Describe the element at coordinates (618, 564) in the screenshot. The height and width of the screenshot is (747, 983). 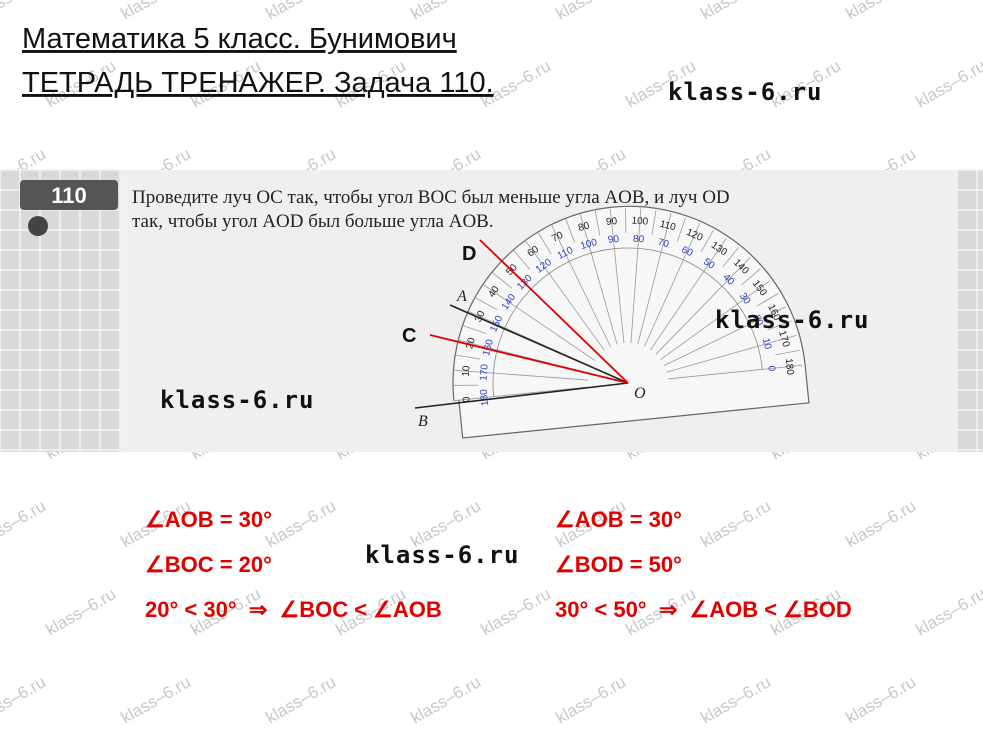
I see `answer-line: ∠BOD = 50°` at that location.